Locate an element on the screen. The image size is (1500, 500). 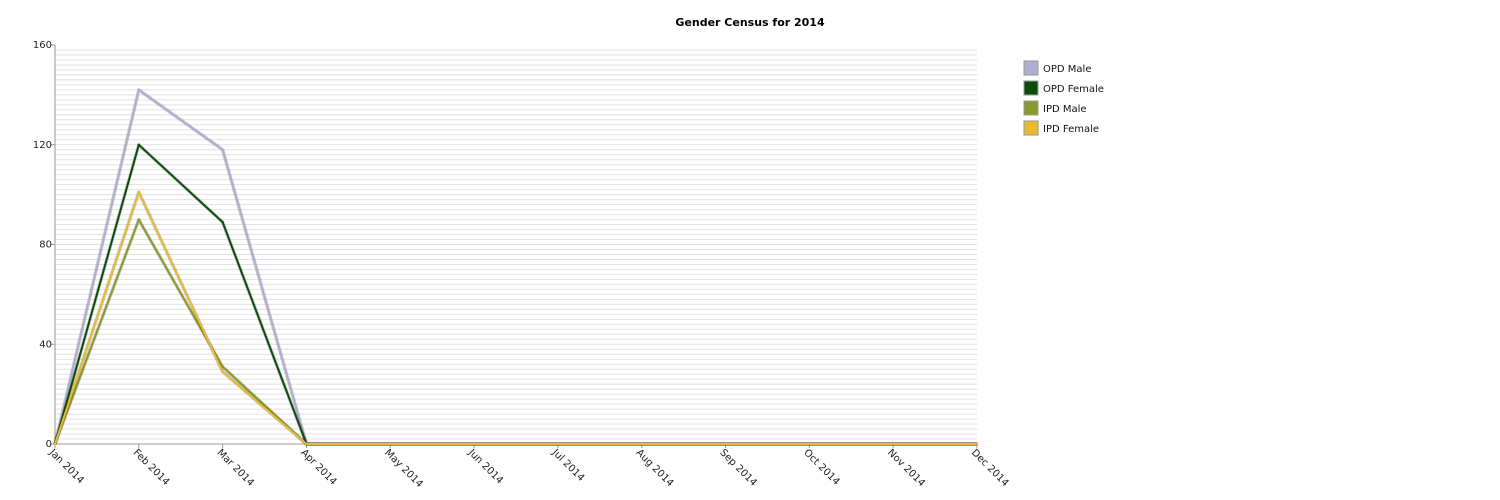
x-tick-label: Oct 2014 is located at coordinates (821, 467).